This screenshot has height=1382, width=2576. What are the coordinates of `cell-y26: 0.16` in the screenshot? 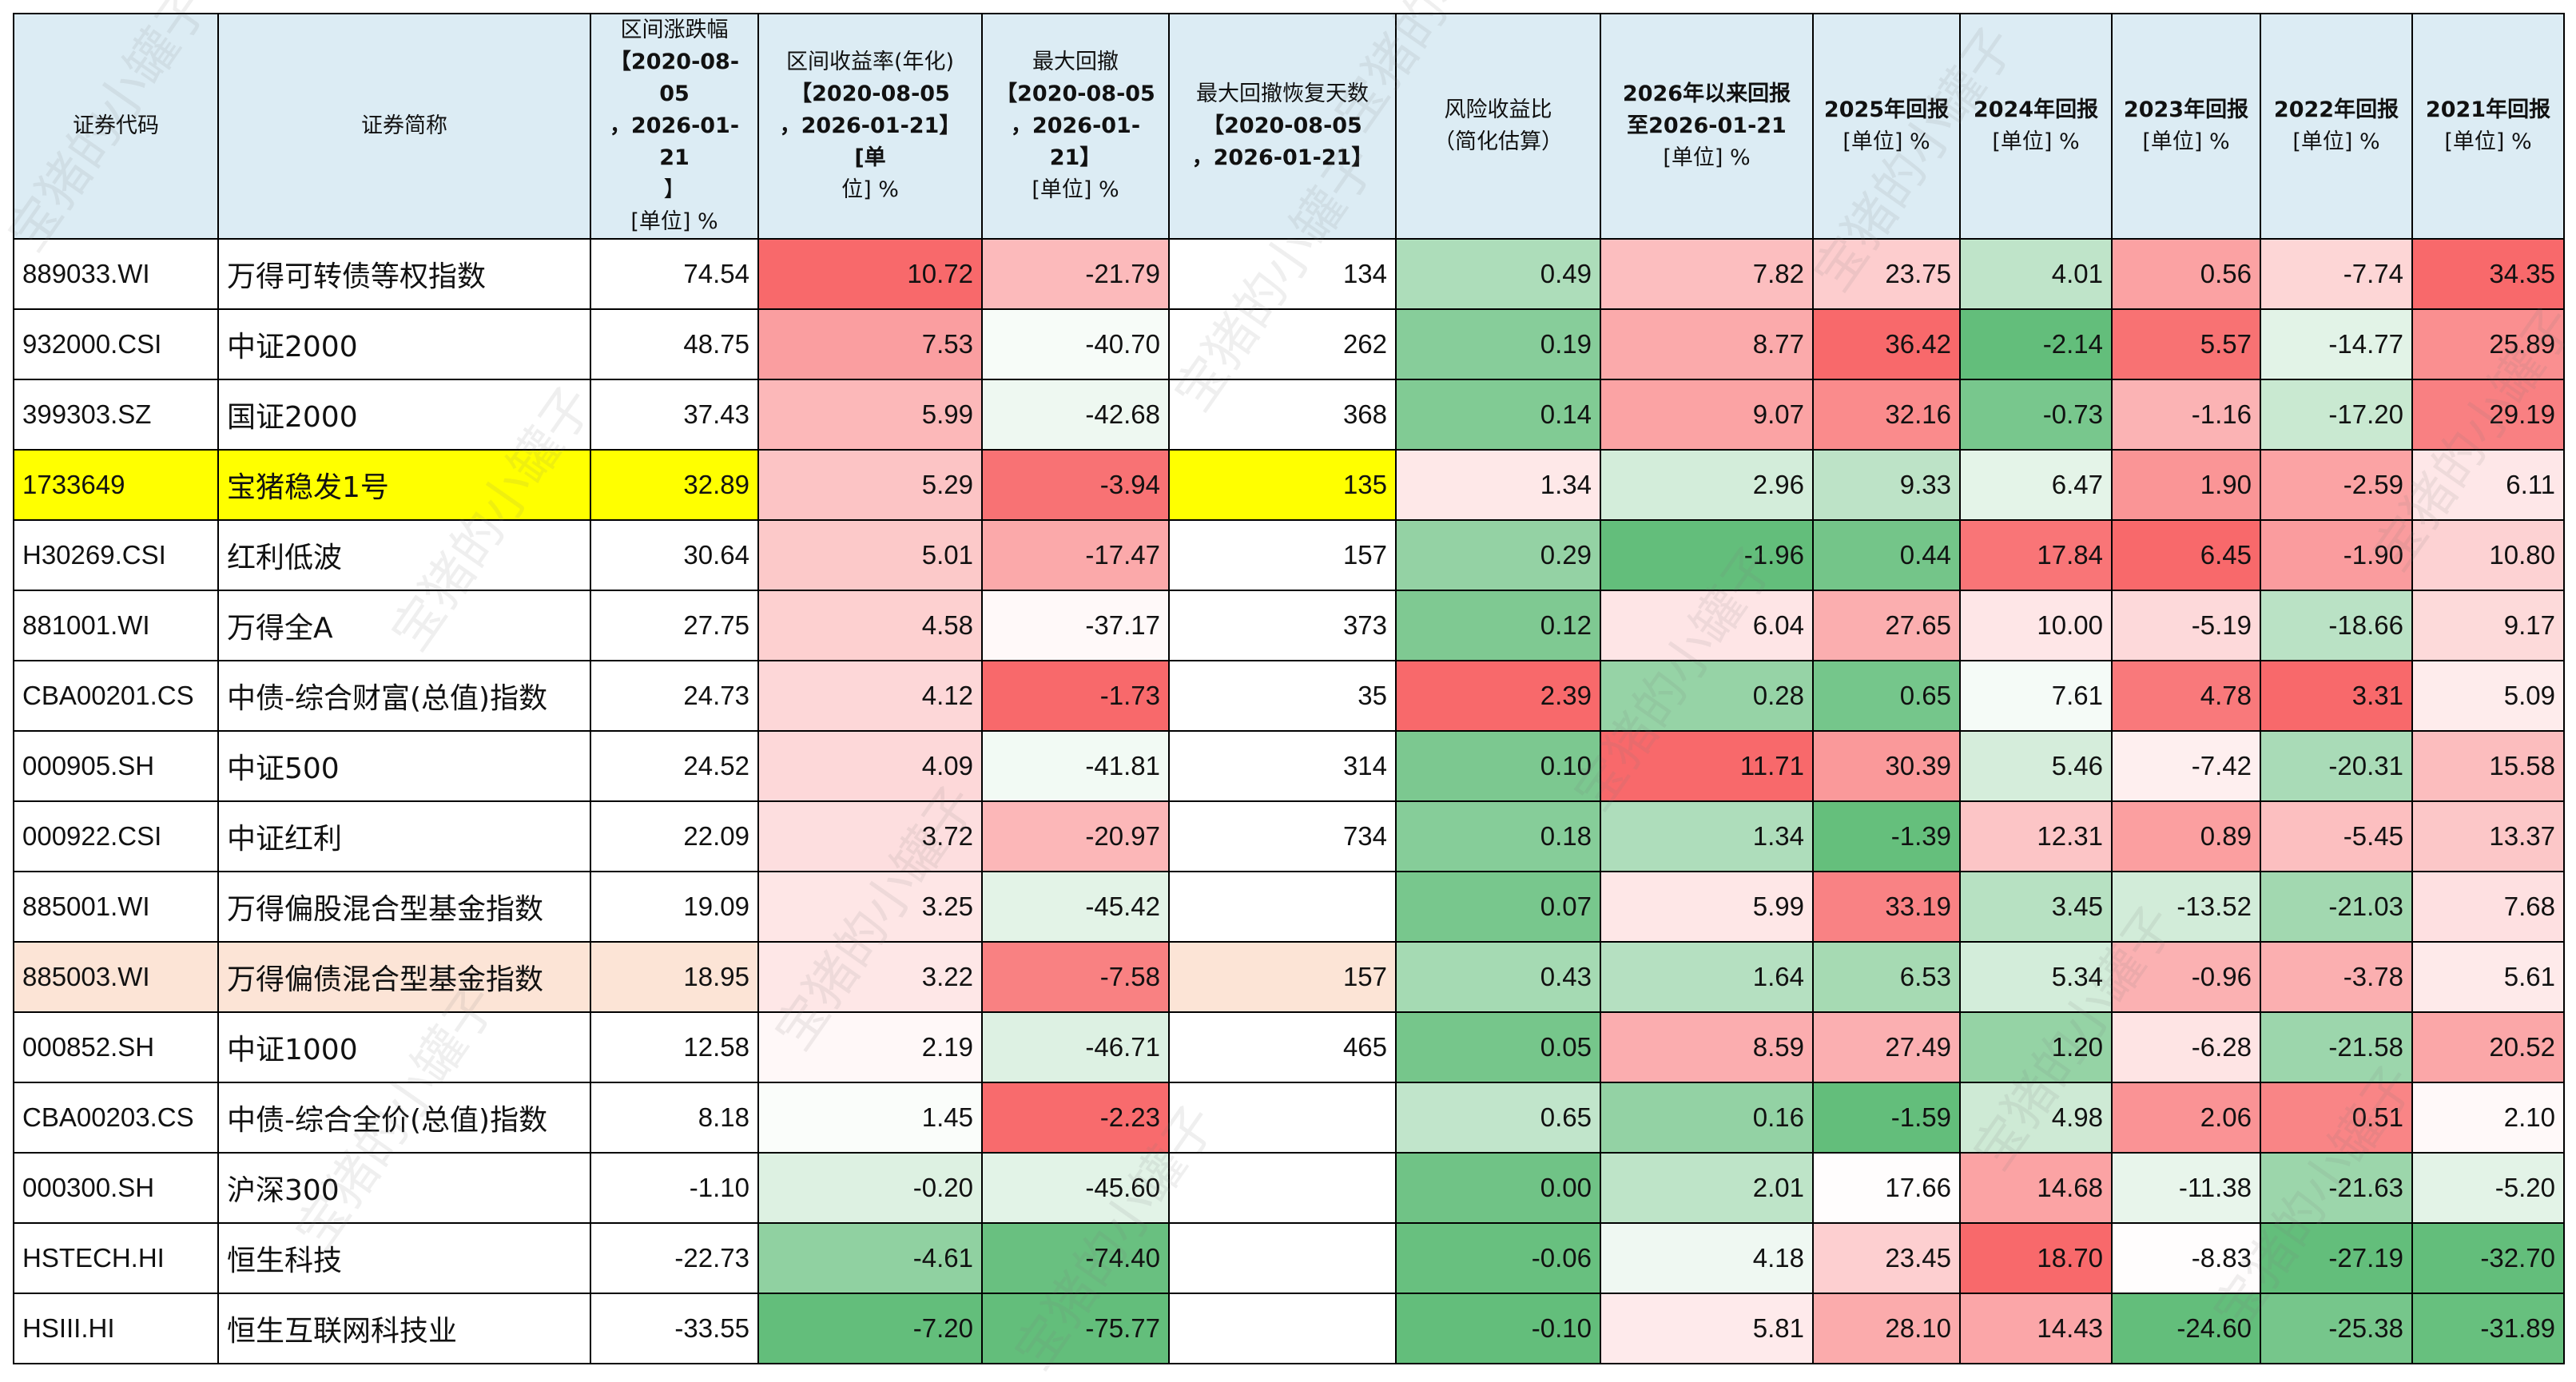 It's located at (1707, 1118).